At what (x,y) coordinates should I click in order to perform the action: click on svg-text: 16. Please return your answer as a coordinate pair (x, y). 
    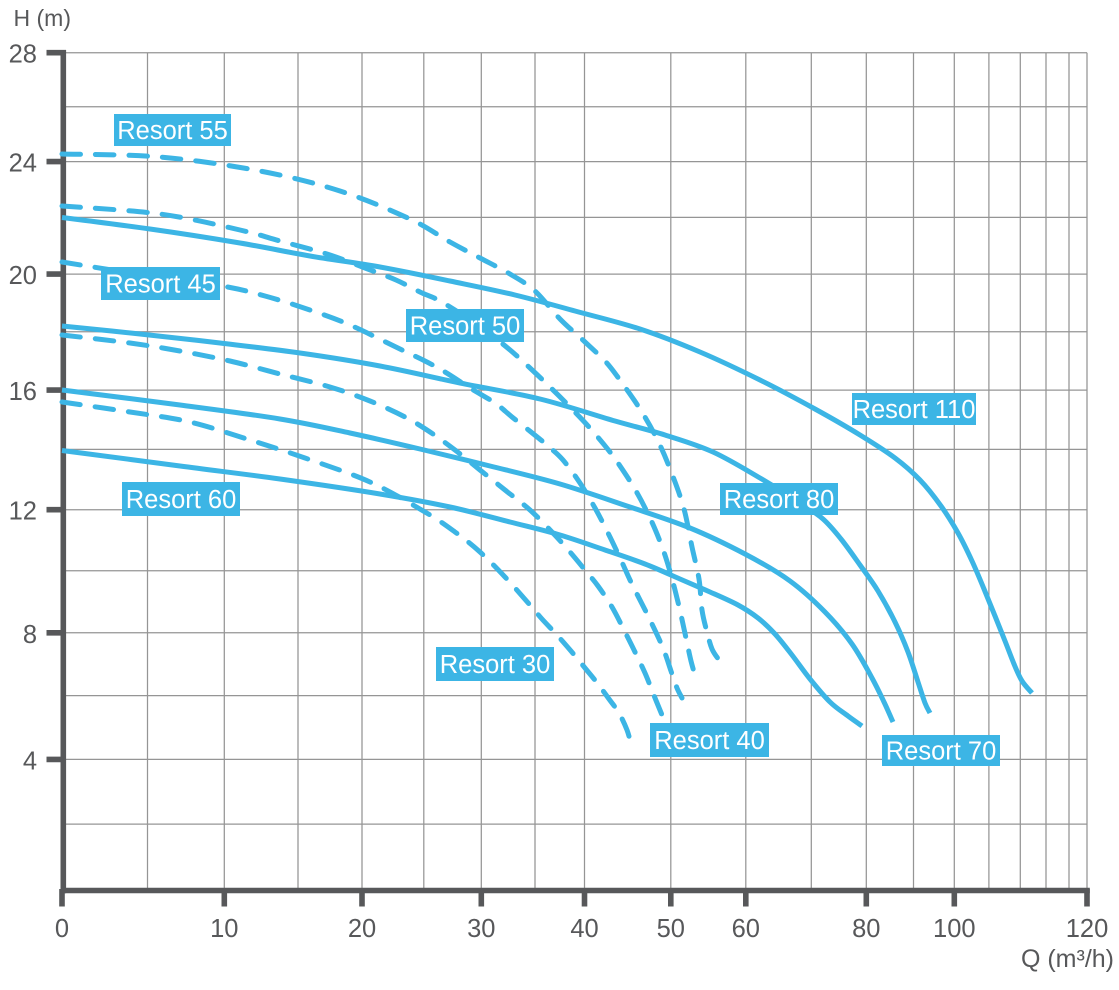
    Looking at the image, I should click on (23, 392).